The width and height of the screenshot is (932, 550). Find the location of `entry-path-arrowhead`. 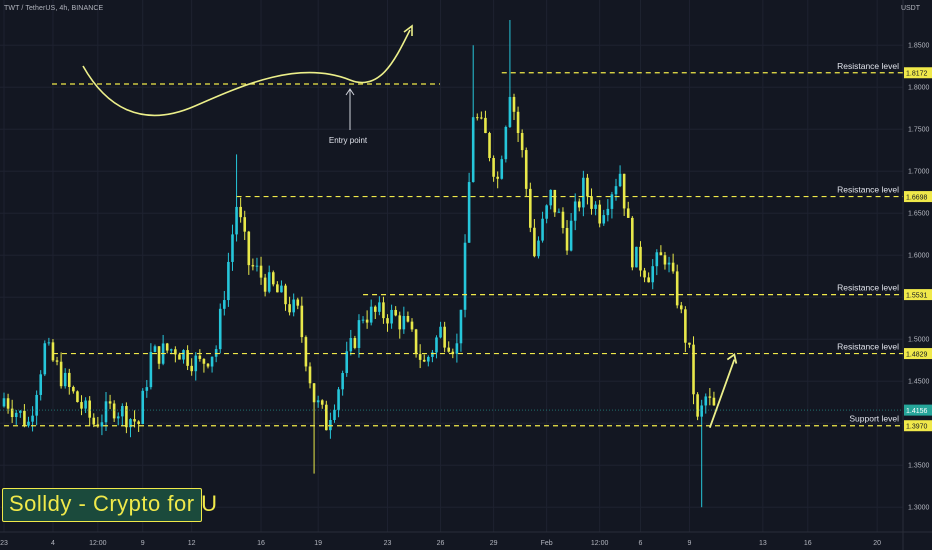

entry-path-arrowhead is located at coordinates (408, 30).